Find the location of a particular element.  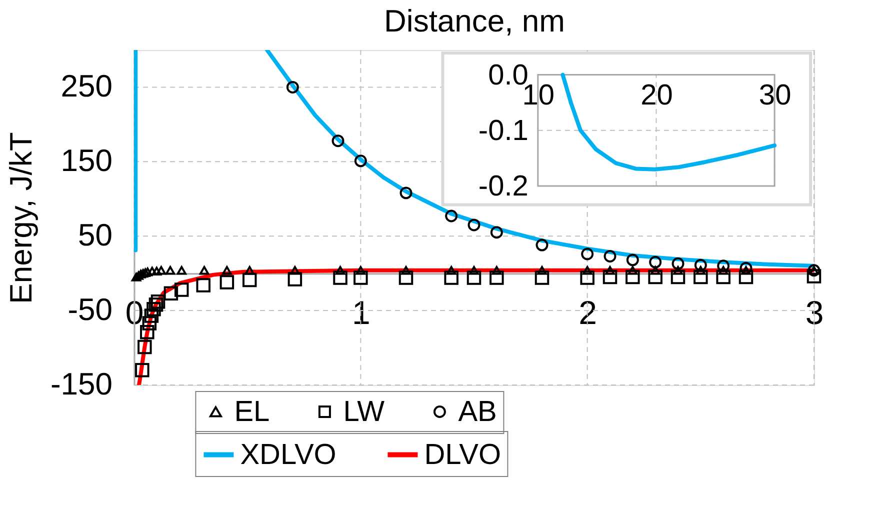

legend-label: XDLVO is located at coordinates (288, 454).